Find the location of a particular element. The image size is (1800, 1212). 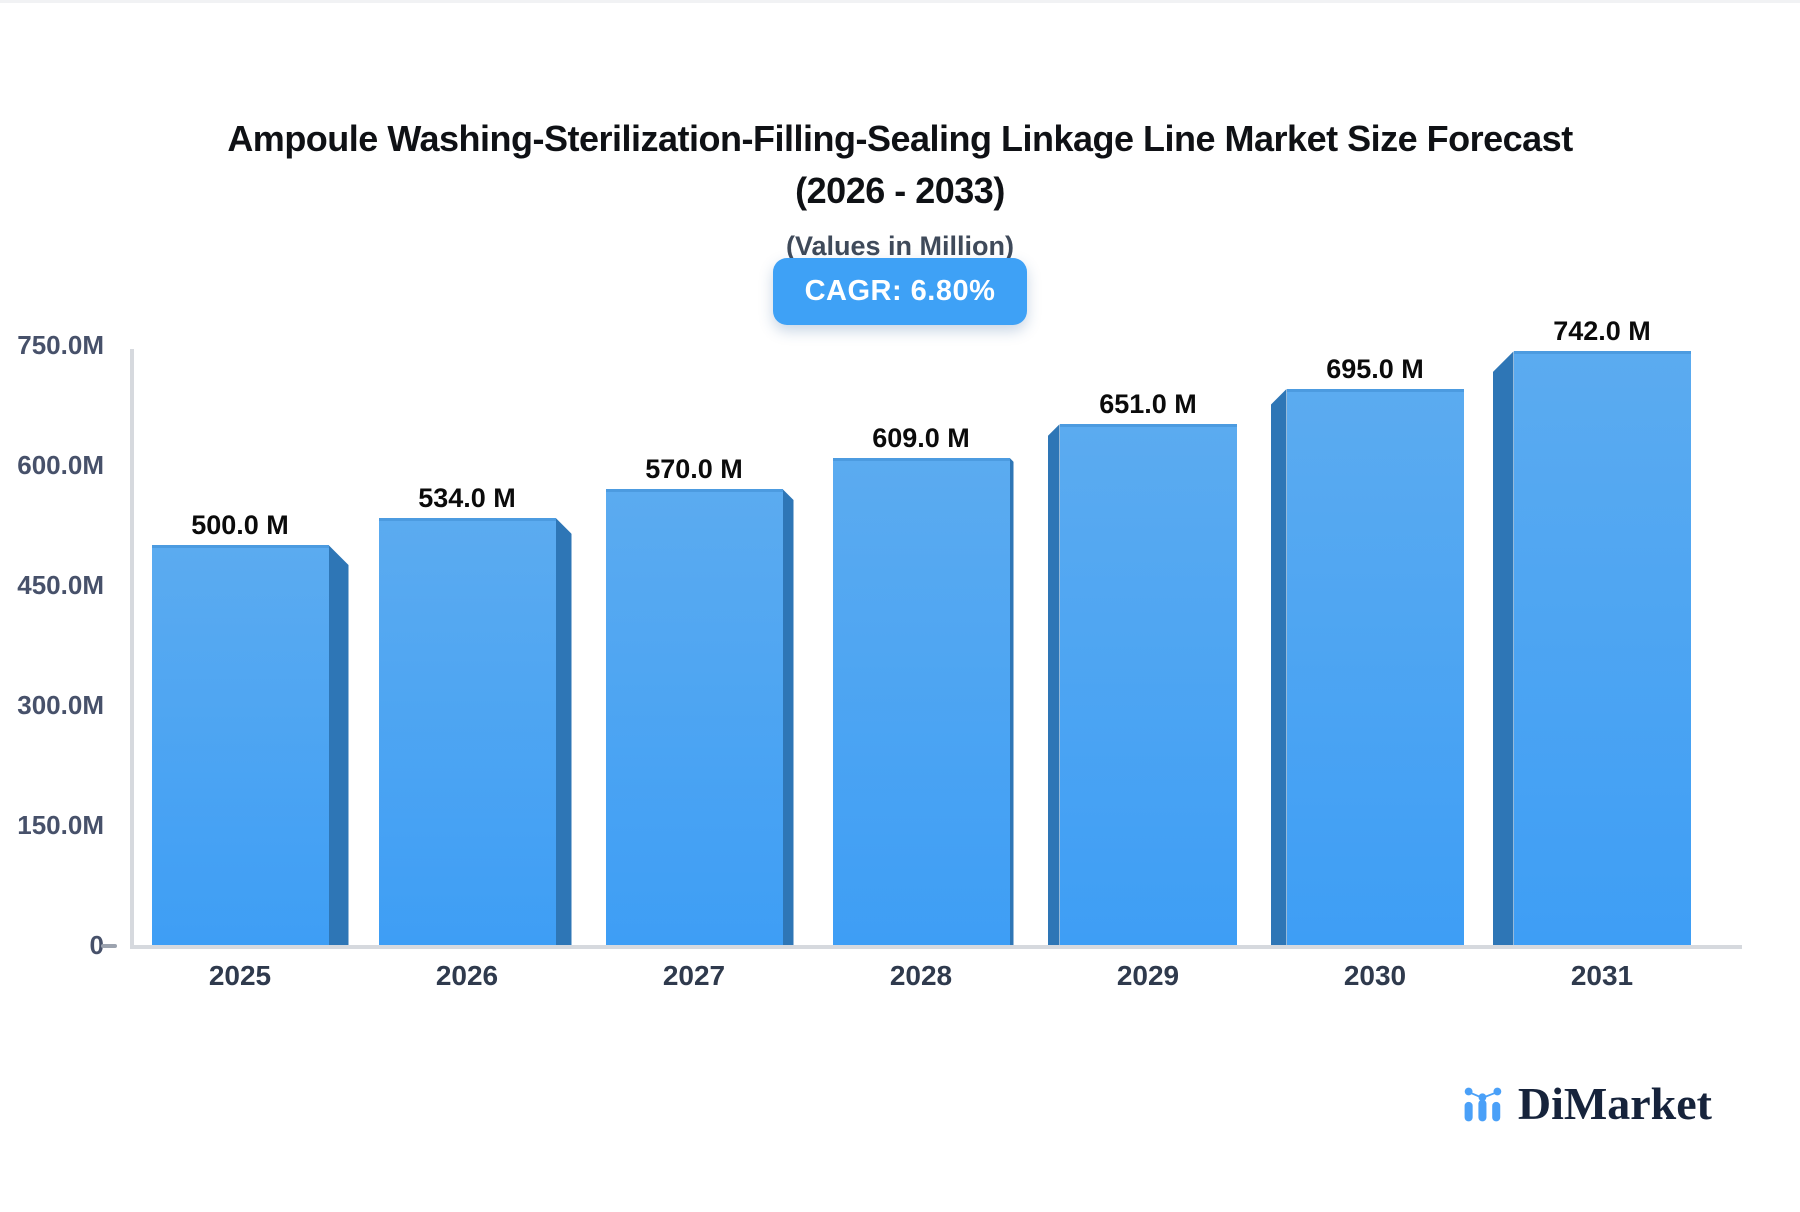

bar-front-2028 is located at coordinates (921, 701).